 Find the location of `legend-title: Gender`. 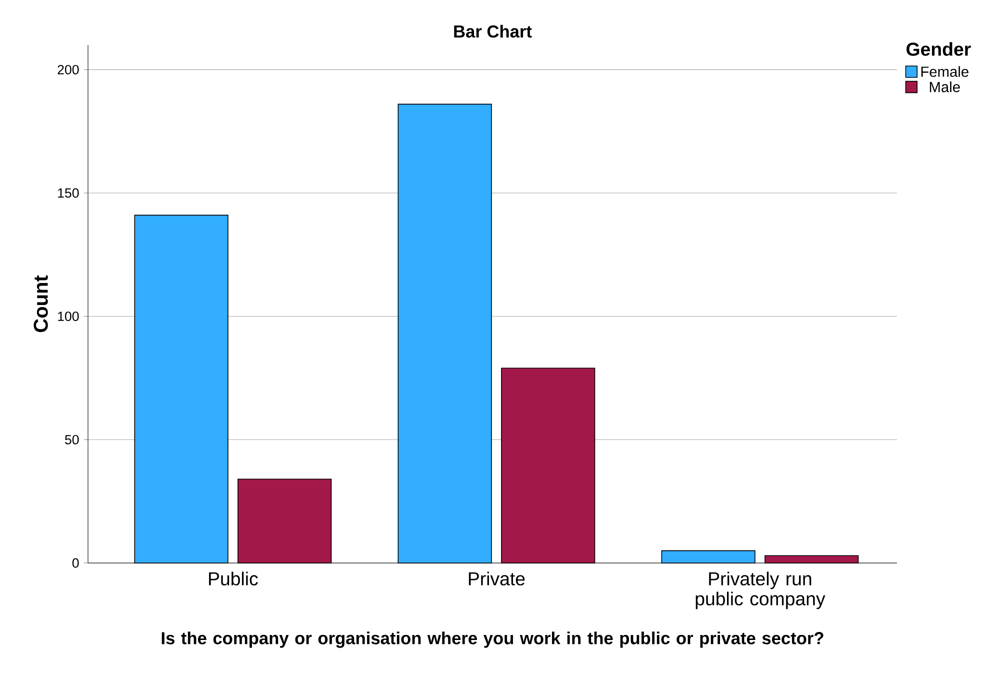

legend-title: Gender is located at coordinates (938, 49).